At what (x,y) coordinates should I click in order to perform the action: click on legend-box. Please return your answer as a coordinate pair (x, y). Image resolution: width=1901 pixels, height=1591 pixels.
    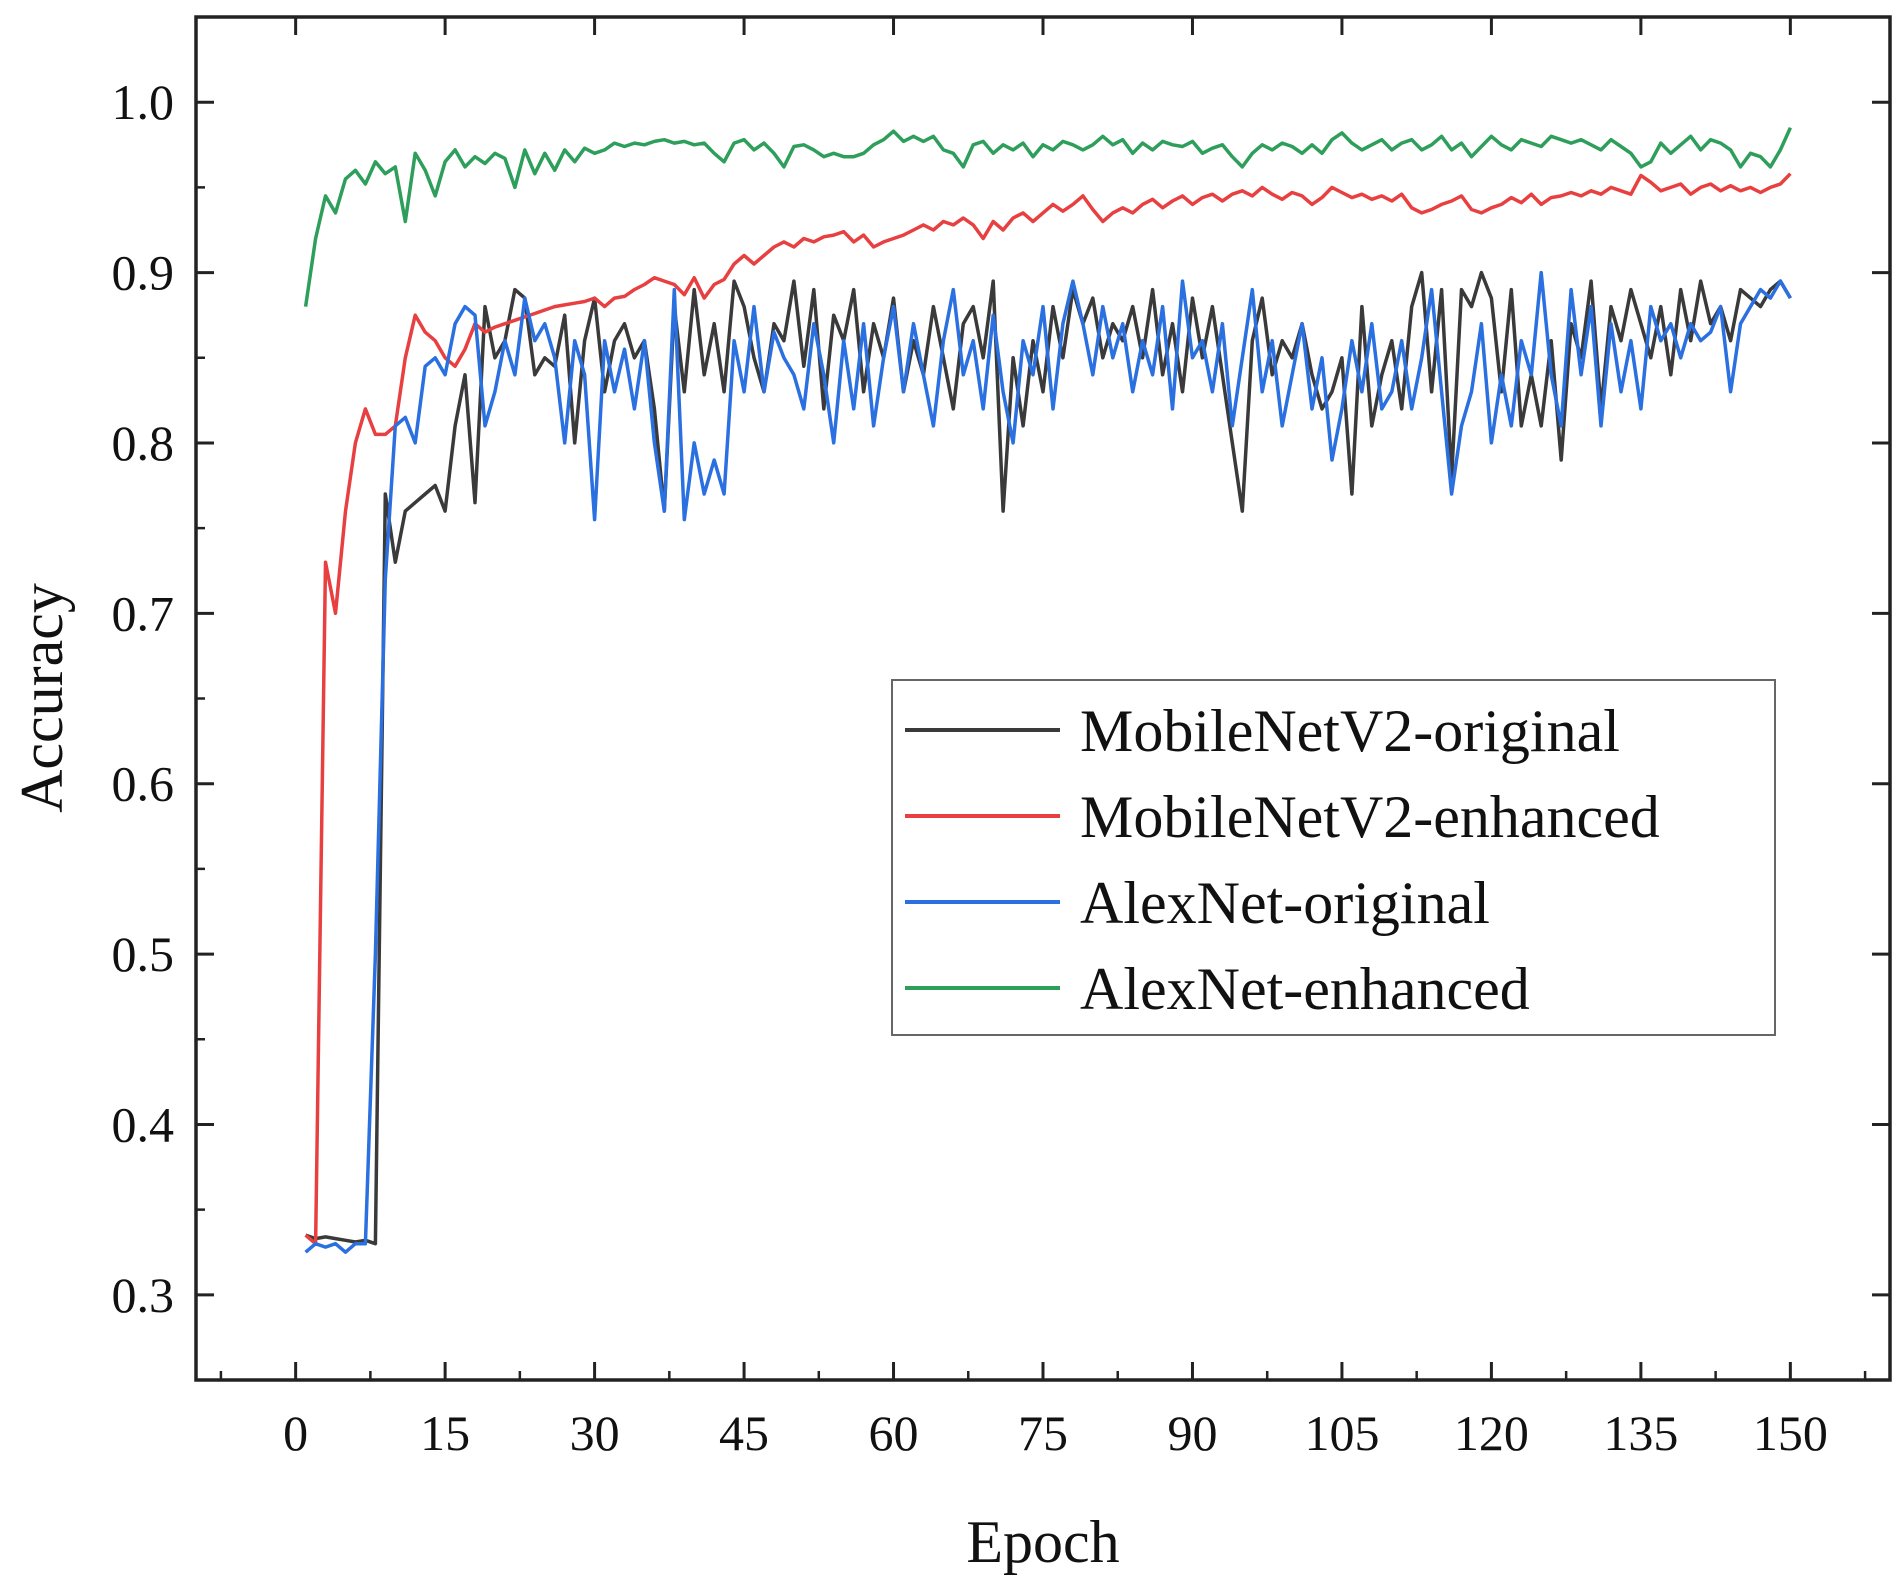
    Looking at the image, I should click on (1333, 857).